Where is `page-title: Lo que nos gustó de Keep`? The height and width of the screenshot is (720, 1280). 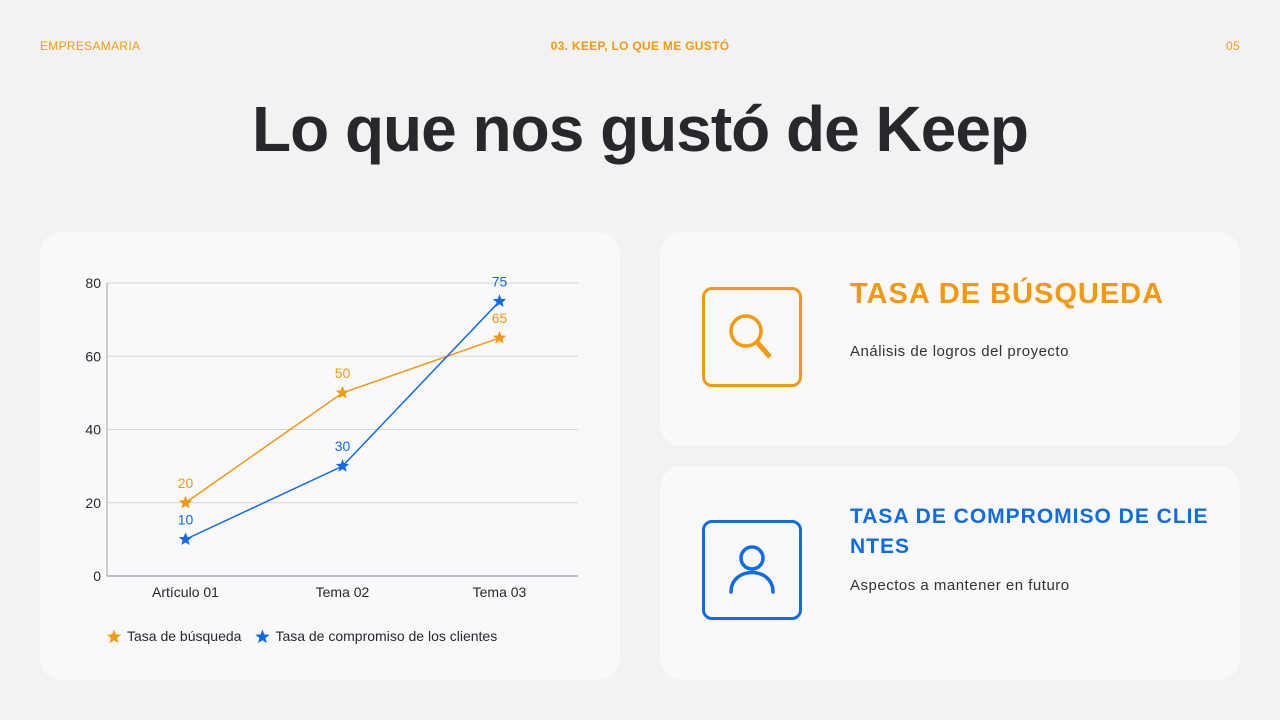 page-title: Lo que nos gustó de Keep is located at coordinates (640, 129).